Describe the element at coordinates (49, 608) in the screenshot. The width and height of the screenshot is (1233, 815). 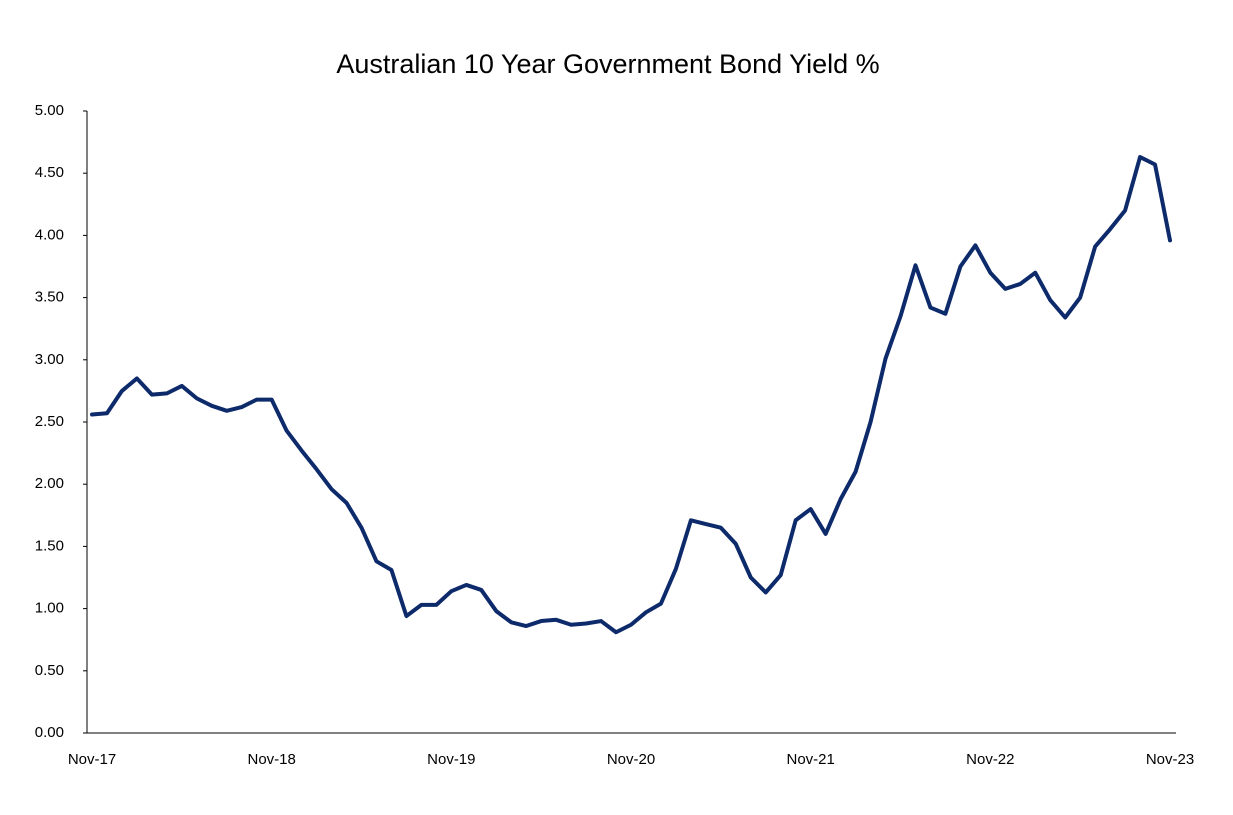
I see `y-tick-label: 1.00` at that location.